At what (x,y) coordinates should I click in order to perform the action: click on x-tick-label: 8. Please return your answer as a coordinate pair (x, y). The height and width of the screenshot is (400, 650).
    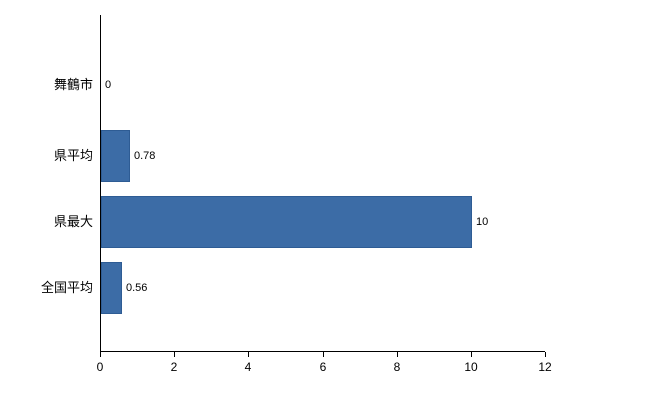
    Looking at the image, I should click on (397, 367).